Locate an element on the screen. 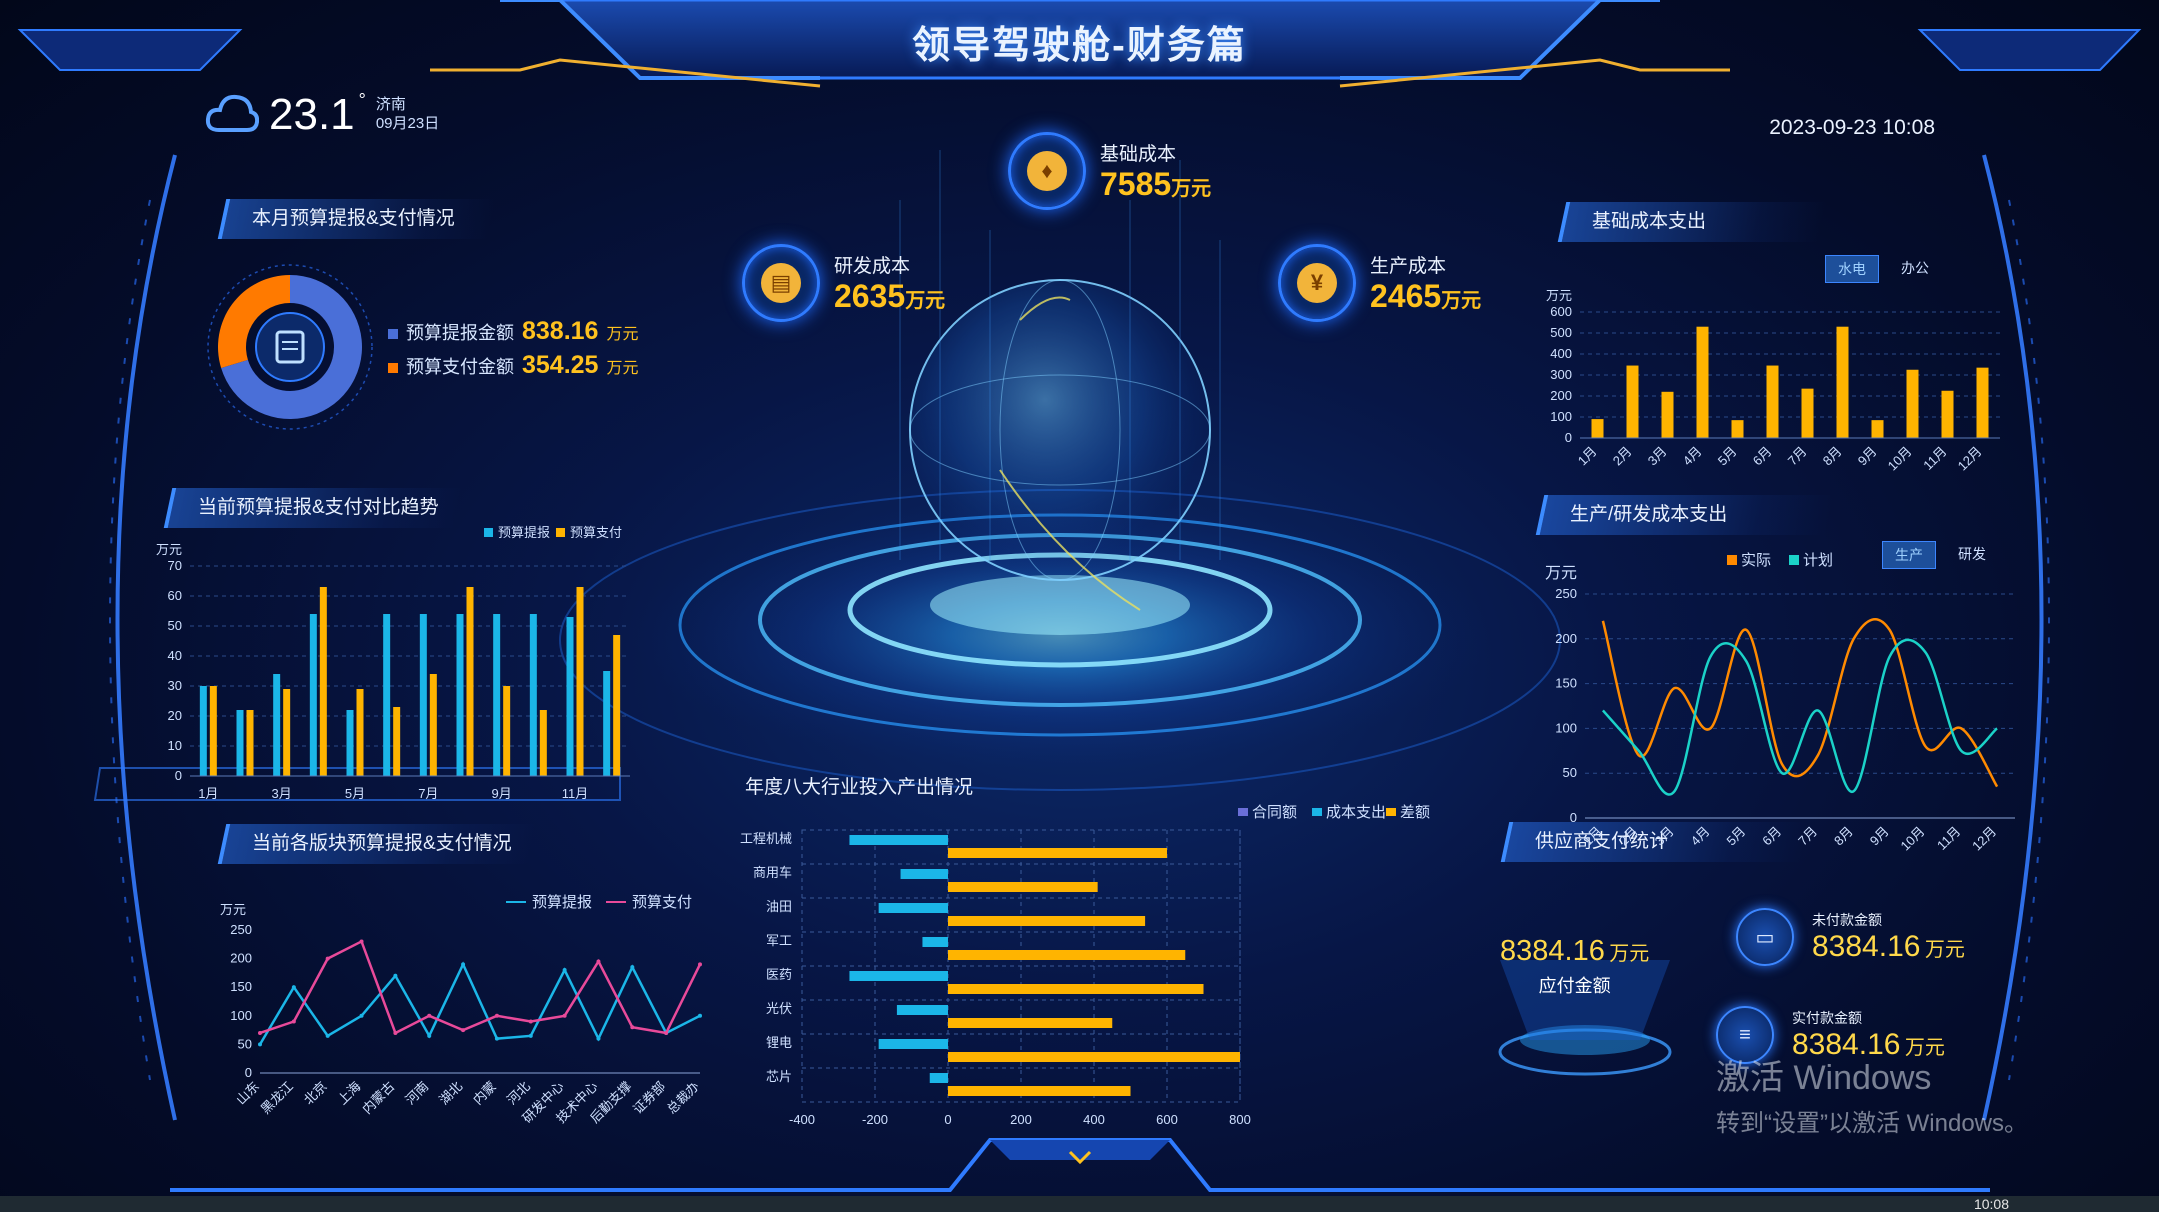 The height and width of the screenshot is (1212, 2159). panel-title-industry: 年度八大行业投入产出情况 is located at coordinates (859, 787).